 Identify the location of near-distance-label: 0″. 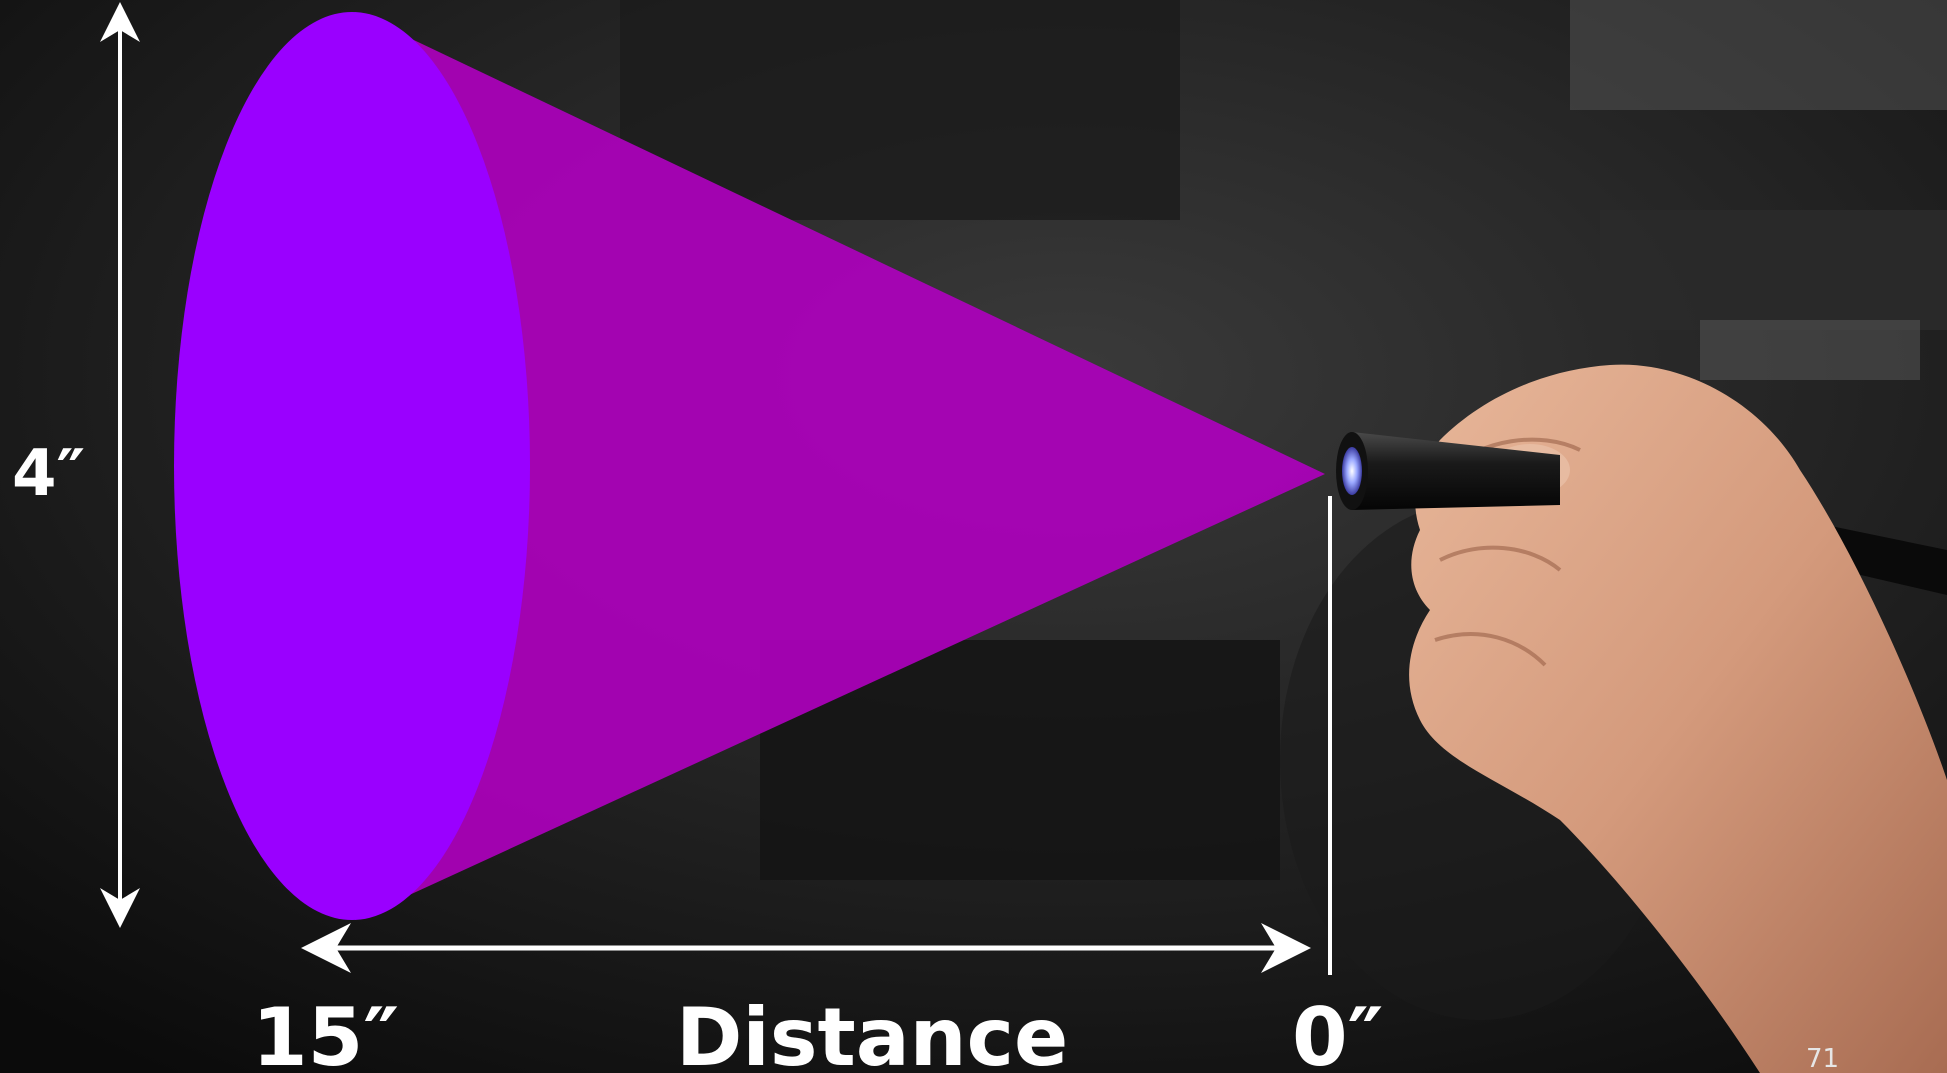
(1338, 1032).